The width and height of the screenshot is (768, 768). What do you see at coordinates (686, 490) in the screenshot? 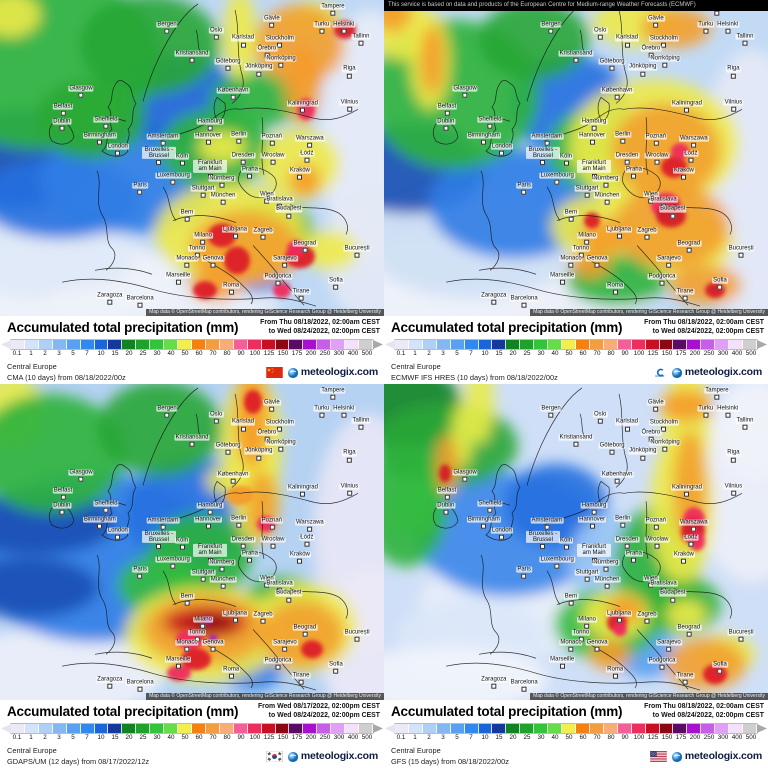
I see `city-label: Kaliningrad` at bounding box center [686, 490].